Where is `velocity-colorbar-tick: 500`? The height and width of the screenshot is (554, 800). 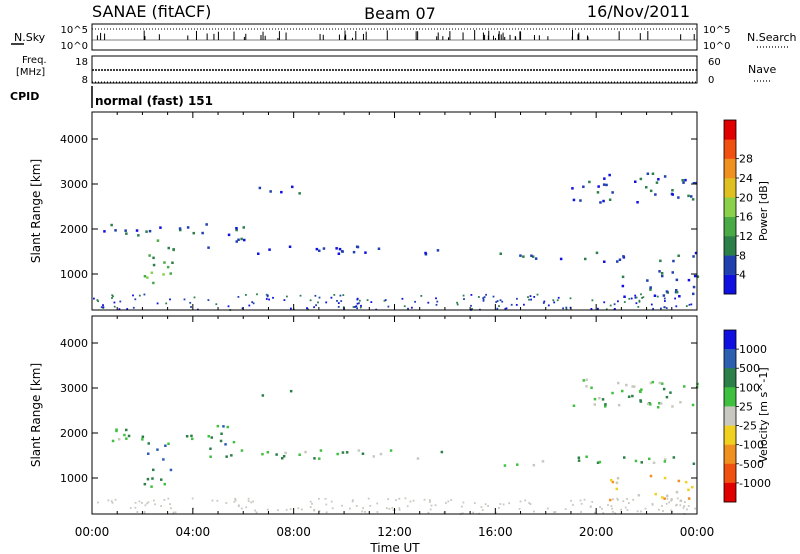
velocity-colorbar-tick: 500 is located at coordinates (749, 368).